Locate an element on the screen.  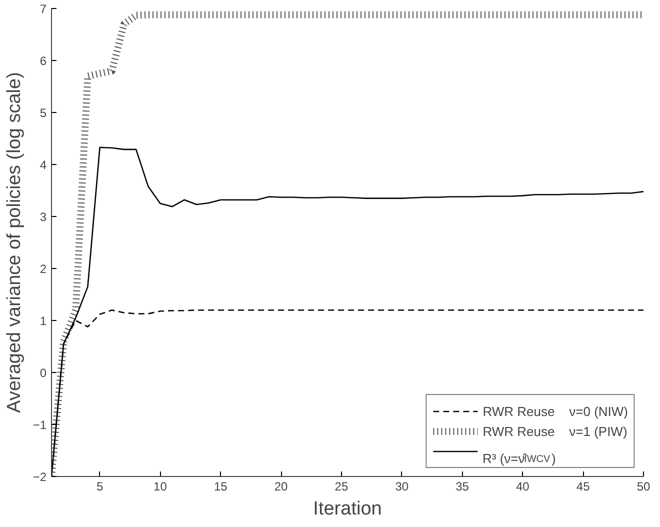
y-tick-label: 2 is located at coordinates (43, 269).